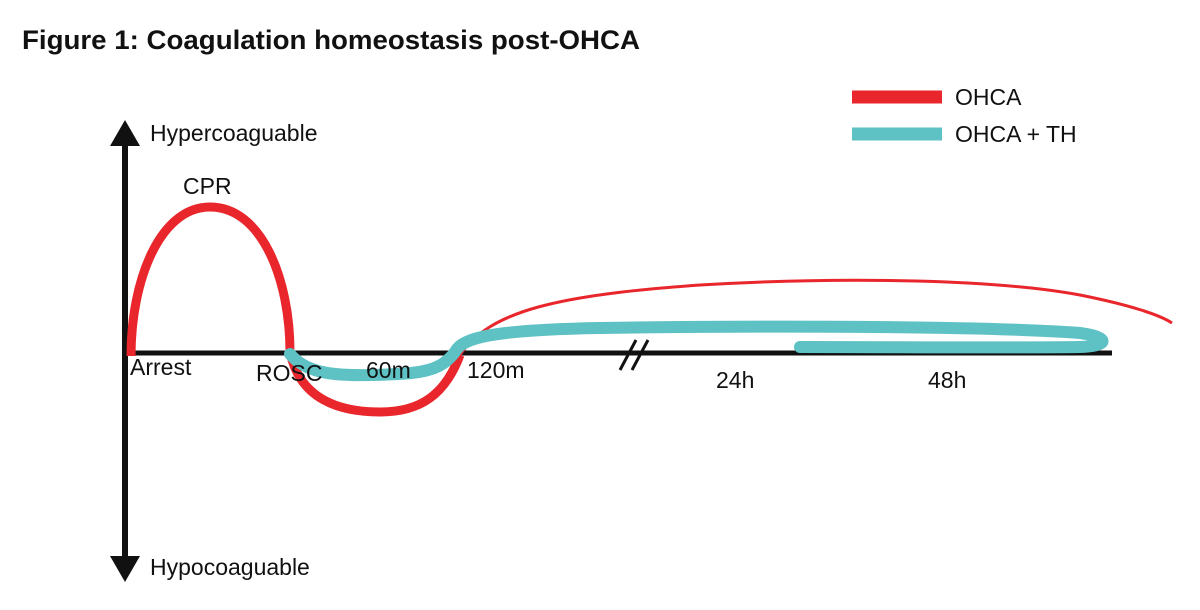  I want to click on annotation: CPR, so click(207, 186).